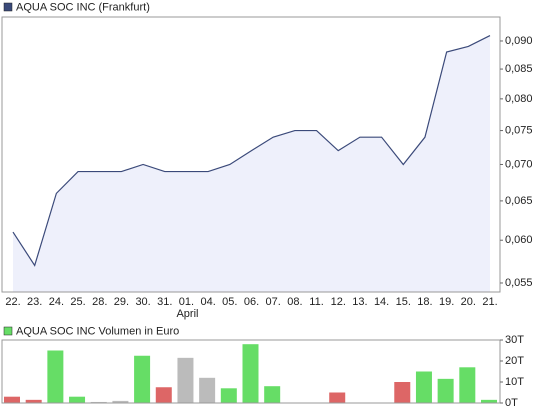  What do you see at coordinates (511, 403) in the screenshot?
I see `y-tick-label: 0T` at bounding box center [511, 403].